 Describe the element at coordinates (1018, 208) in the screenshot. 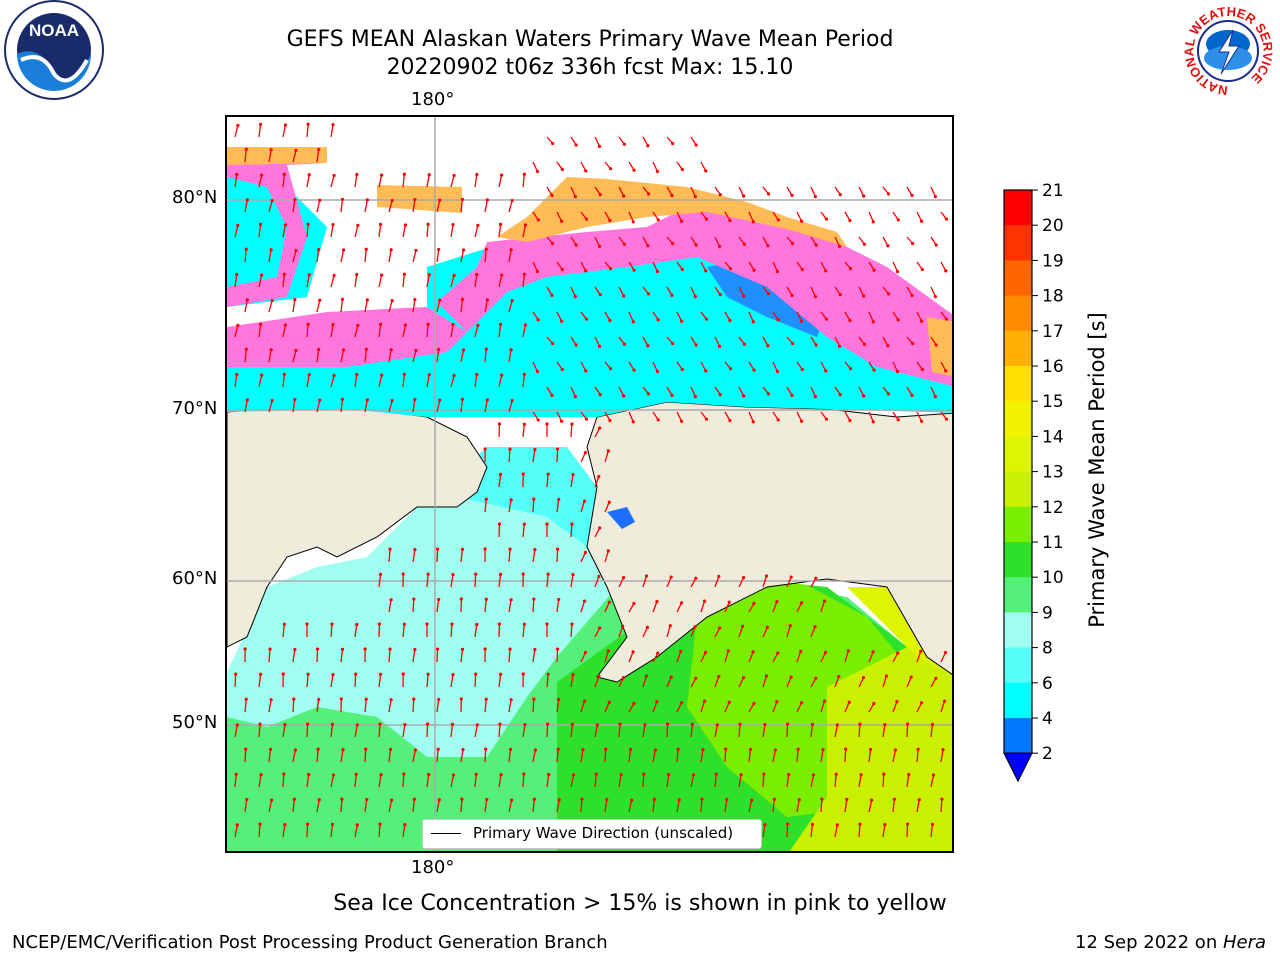

I see `colorbar-swatch` at that location.